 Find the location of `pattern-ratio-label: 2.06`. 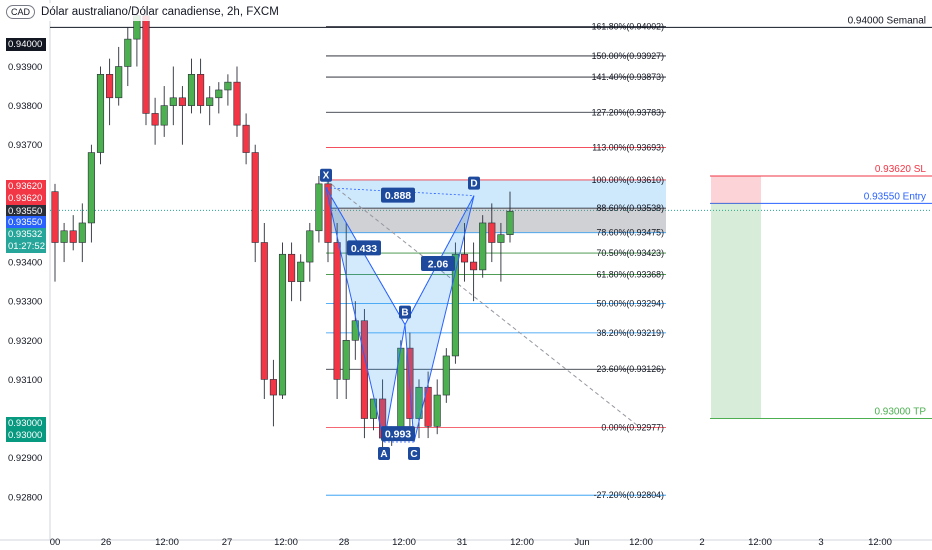

pattern-ratio-label: 2.06 is located at coordinates (438, 265).